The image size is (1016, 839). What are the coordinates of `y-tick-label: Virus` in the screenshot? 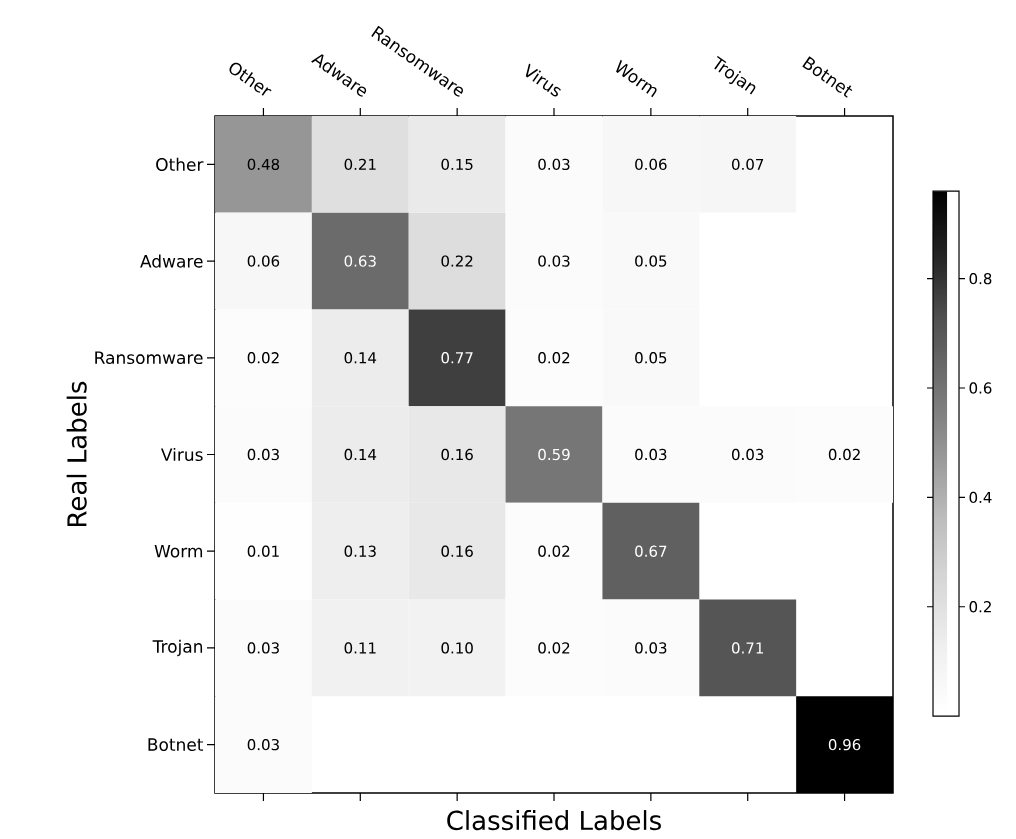 It's located at (182, 454).